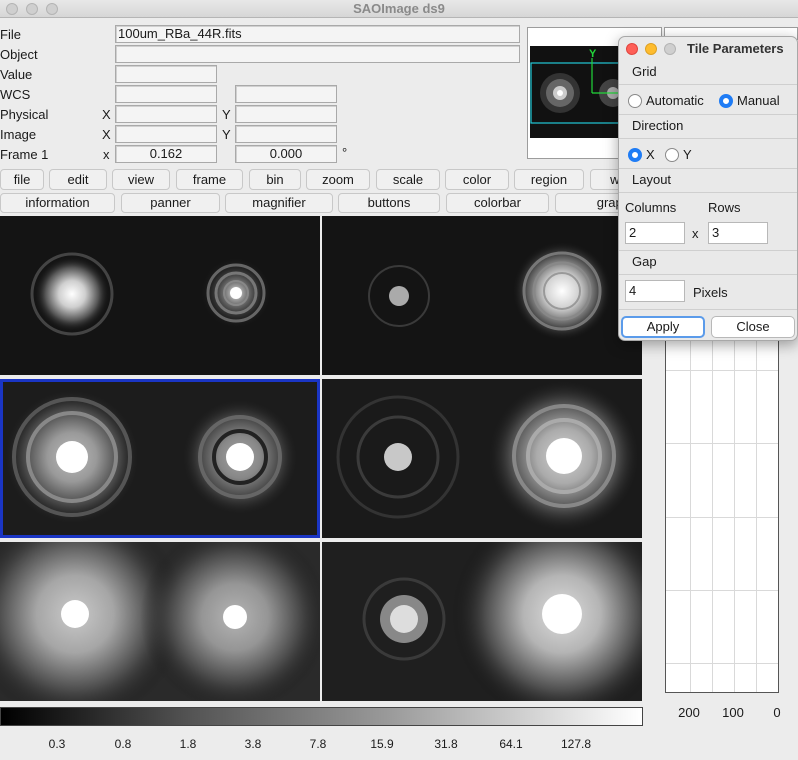 The width and height of the screenshot is (798, 760). Describe the element at coordinates (655, 291) in the screenshot. I see `gap-input: 4` at that location.